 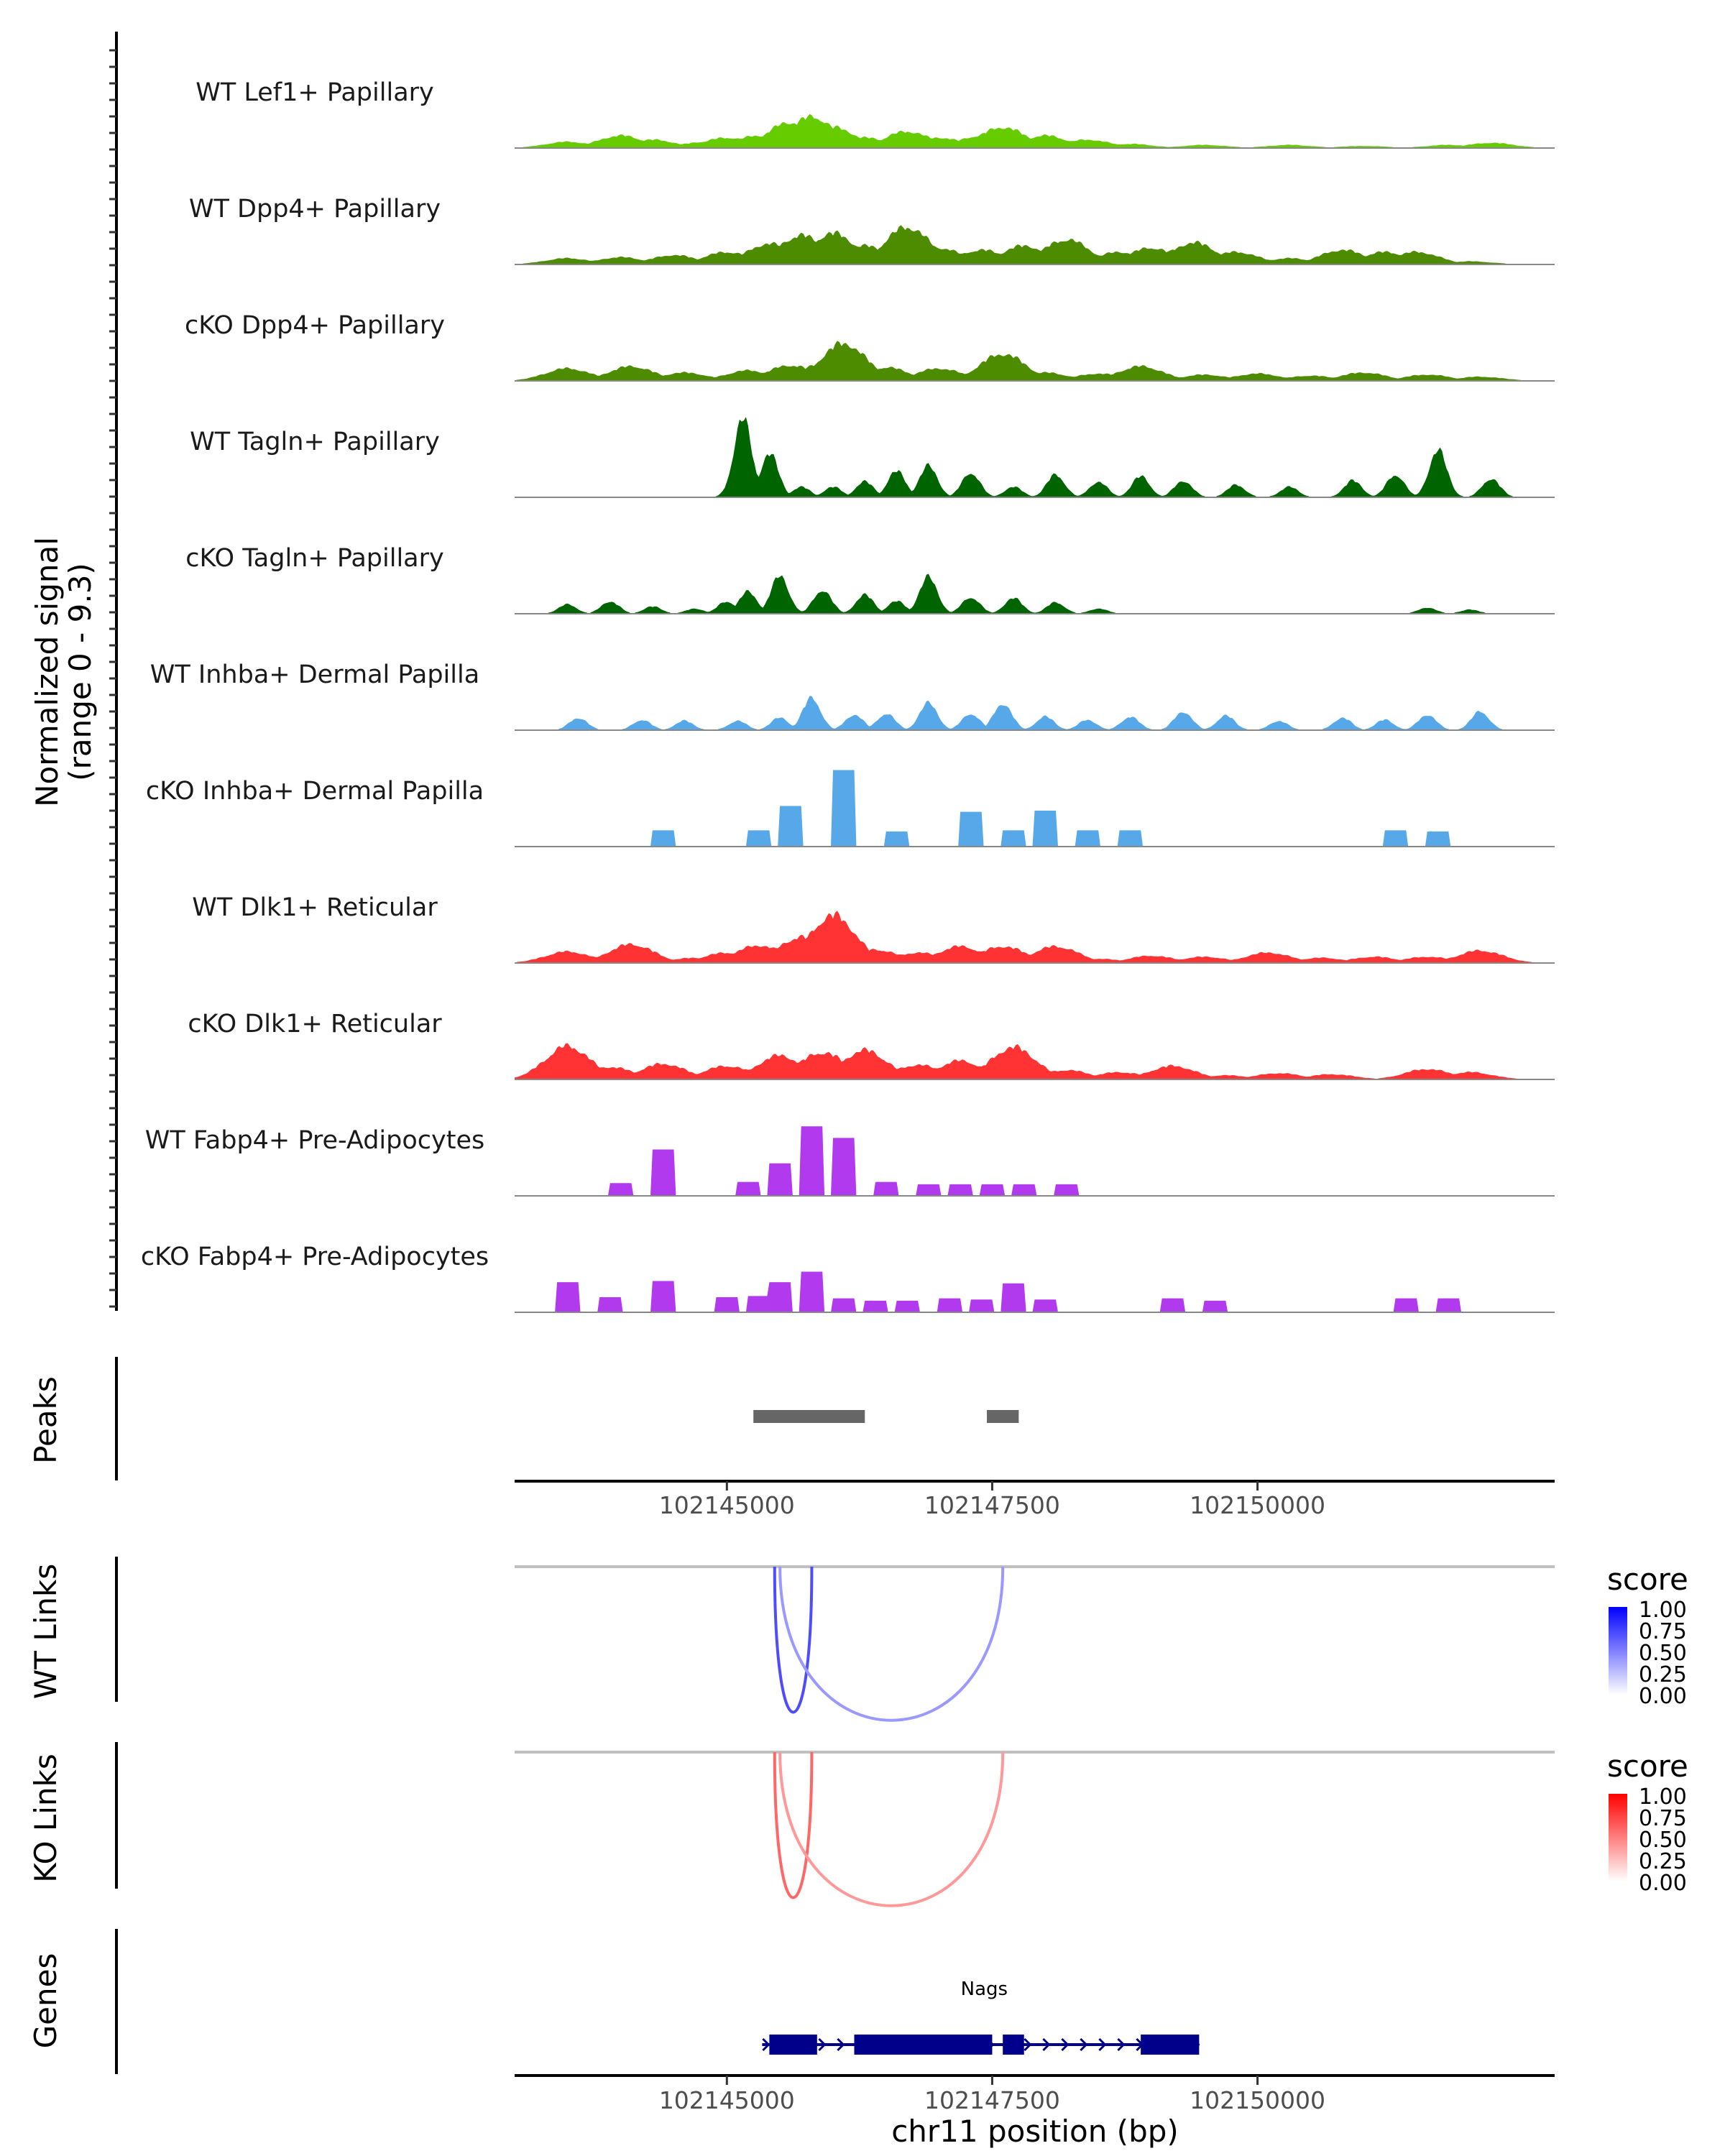 I want to click on coverage-y-ticks, so click(x=112, y=678).